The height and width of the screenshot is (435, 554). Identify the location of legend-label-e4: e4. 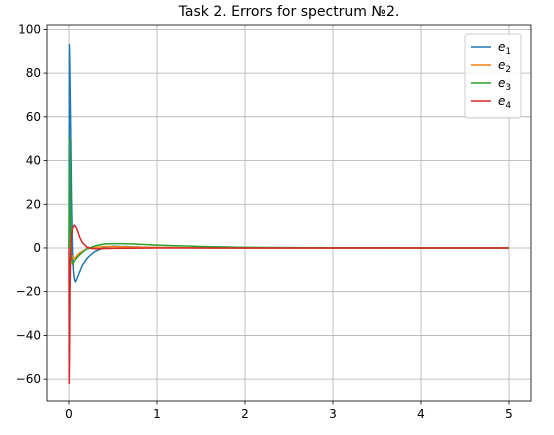
(504, 102).